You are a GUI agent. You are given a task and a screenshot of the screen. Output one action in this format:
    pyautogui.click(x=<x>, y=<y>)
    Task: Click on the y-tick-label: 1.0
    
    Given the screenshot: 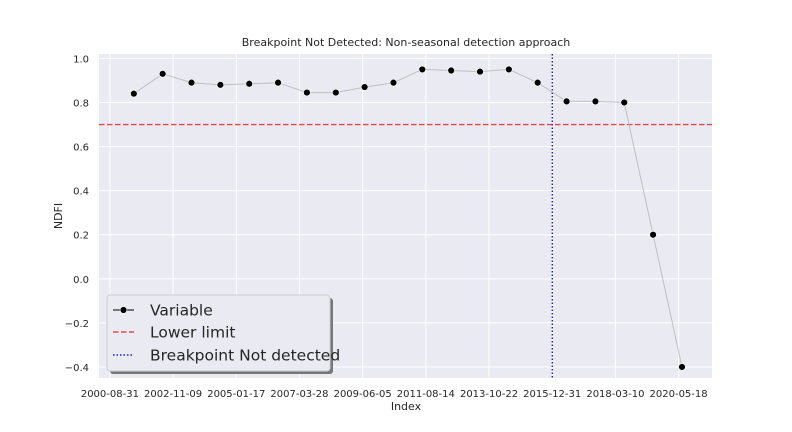 What is the action you would take?
    pyautogui.click(x=81, y=59)
    